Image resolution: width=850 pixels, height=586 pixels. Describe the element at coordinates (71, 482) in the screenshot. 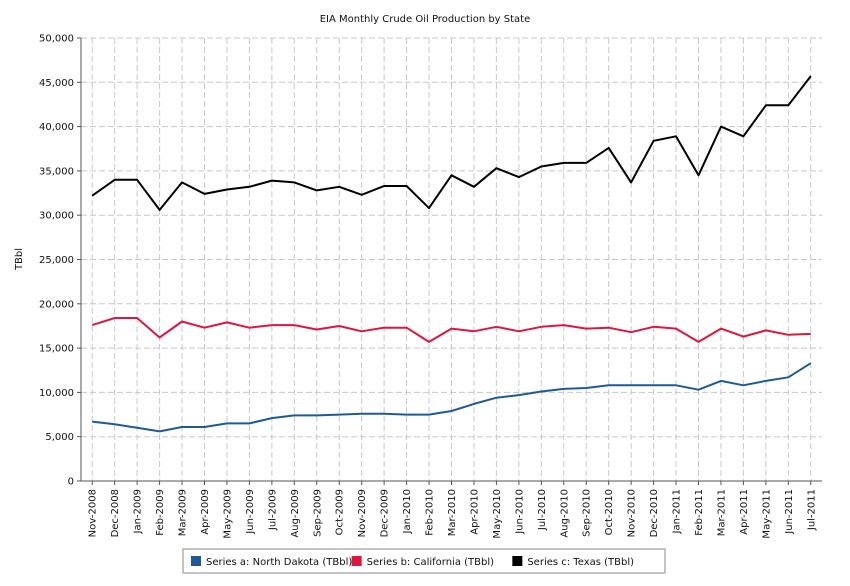

I see `y-tick-label: 0` at that location.